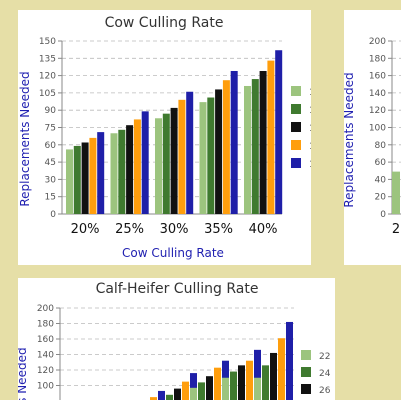  Describe the element at coordinates (325, 374) in the screenshot. I see `legend-label: 24` at that location.